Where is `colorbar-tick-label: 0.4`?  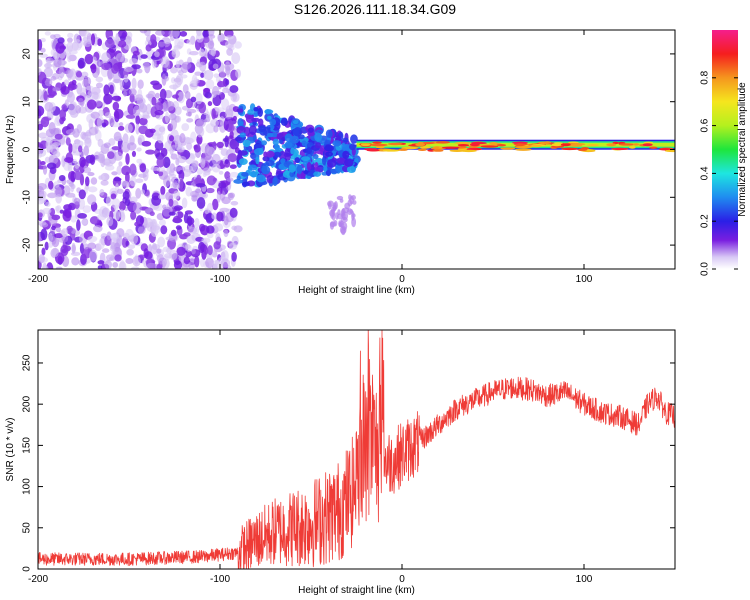
colorbar-tick-label: 0.4 is located at coordinates (705, 173).